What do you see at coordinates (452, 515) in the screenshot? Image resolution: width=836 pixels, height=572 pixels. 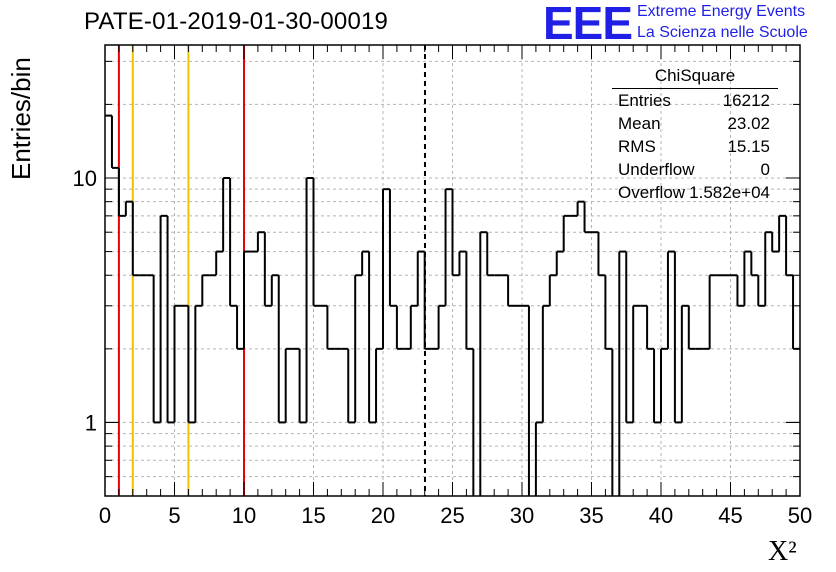 I see `x-tick-label: 25` at bounding box center [452, 515].